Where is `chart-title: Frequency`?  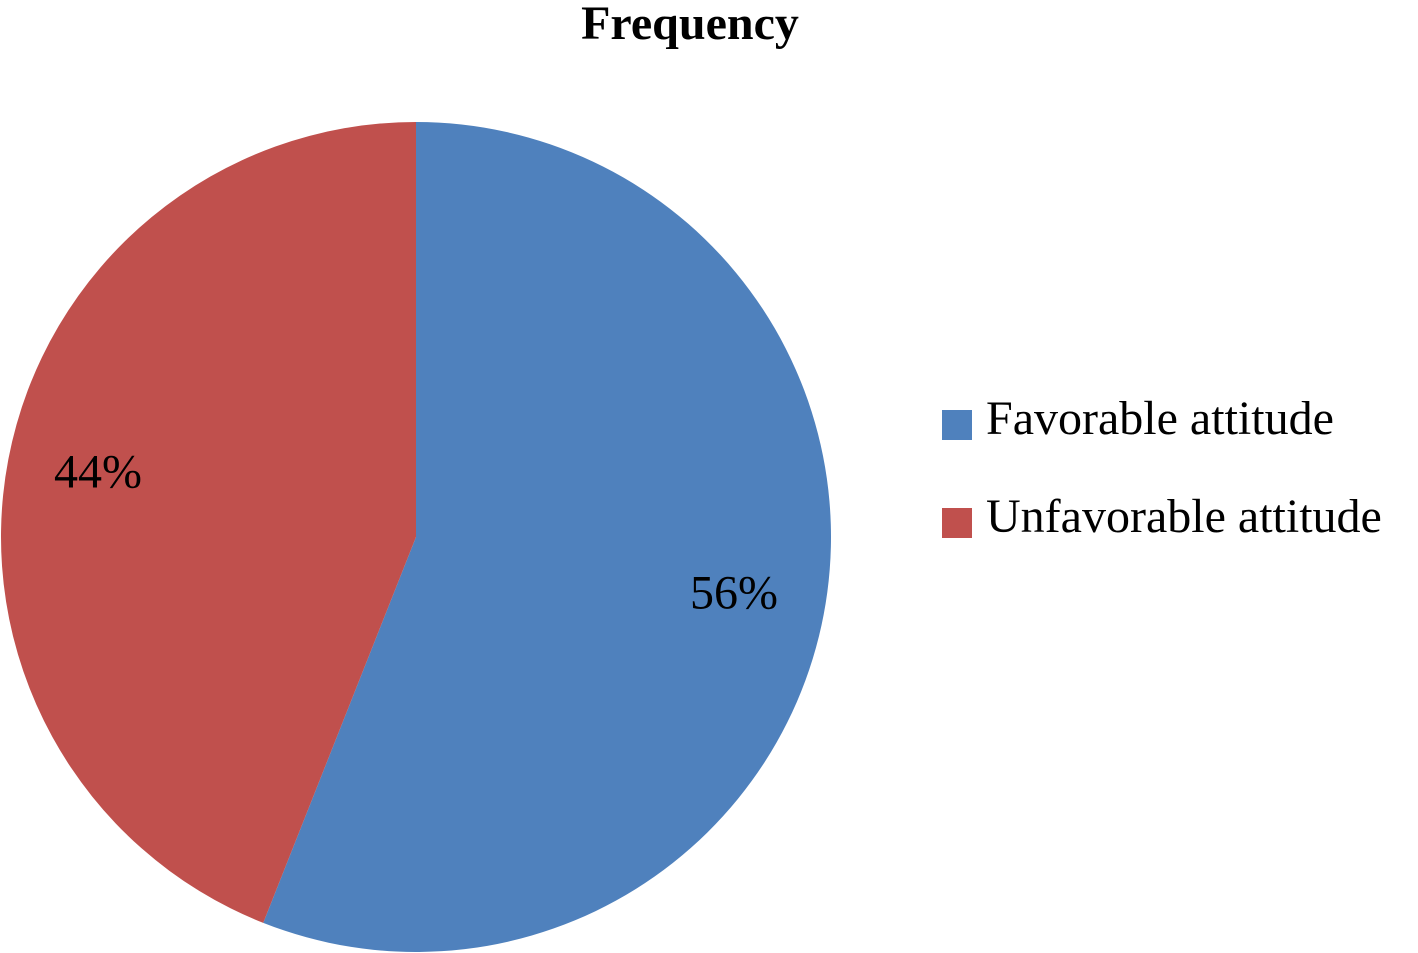
chart-title: Frequency is located at coordinates (690, 25).